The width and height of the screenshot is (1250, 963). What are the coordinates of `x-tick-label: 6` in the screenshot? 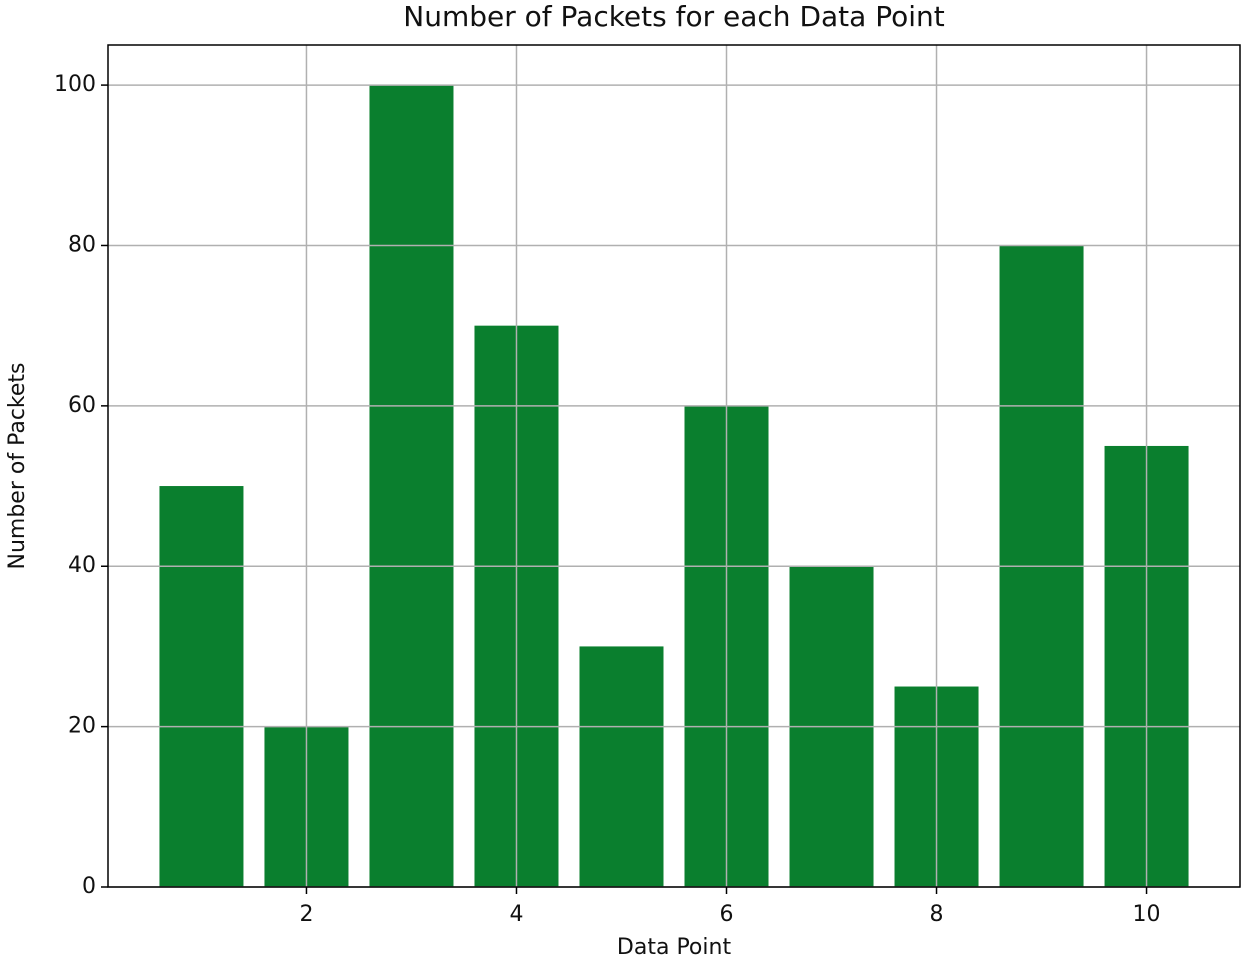 It's located at (727, 914).